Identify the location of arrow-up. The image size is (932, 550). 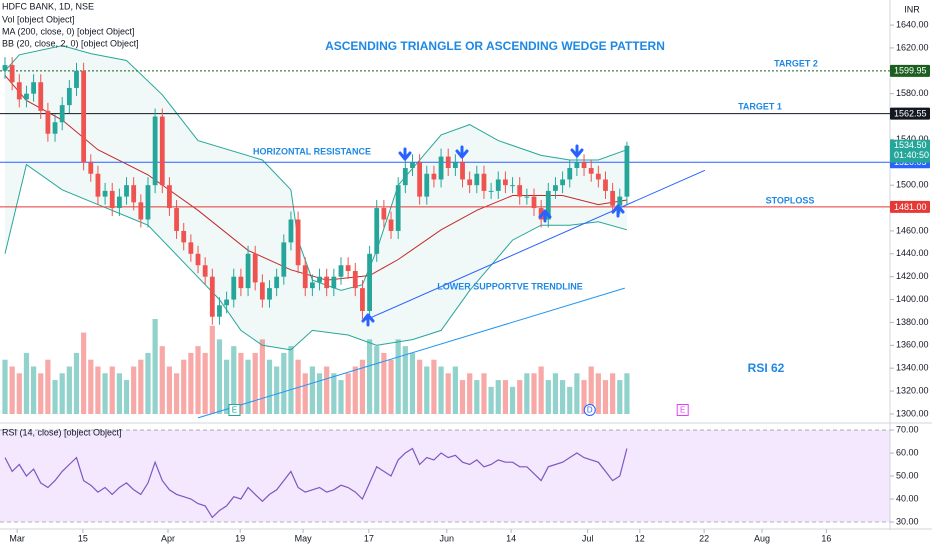
(545, 216).